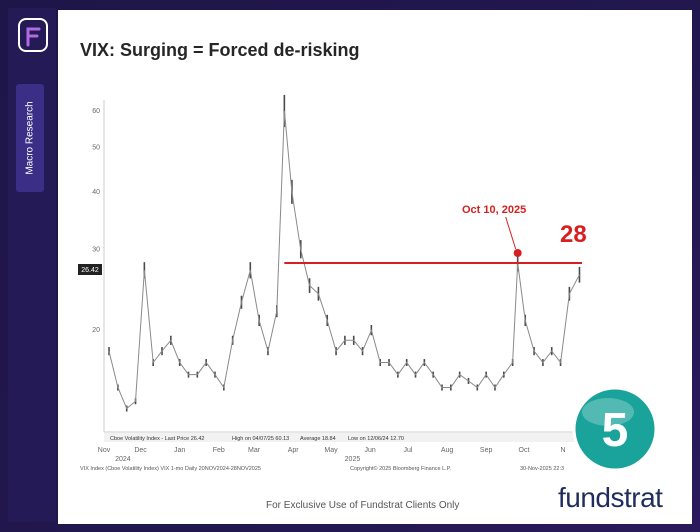  Describe the element at coordinates (96, 111) in the screenshot. I see `y-tick-label: 60` at that location.